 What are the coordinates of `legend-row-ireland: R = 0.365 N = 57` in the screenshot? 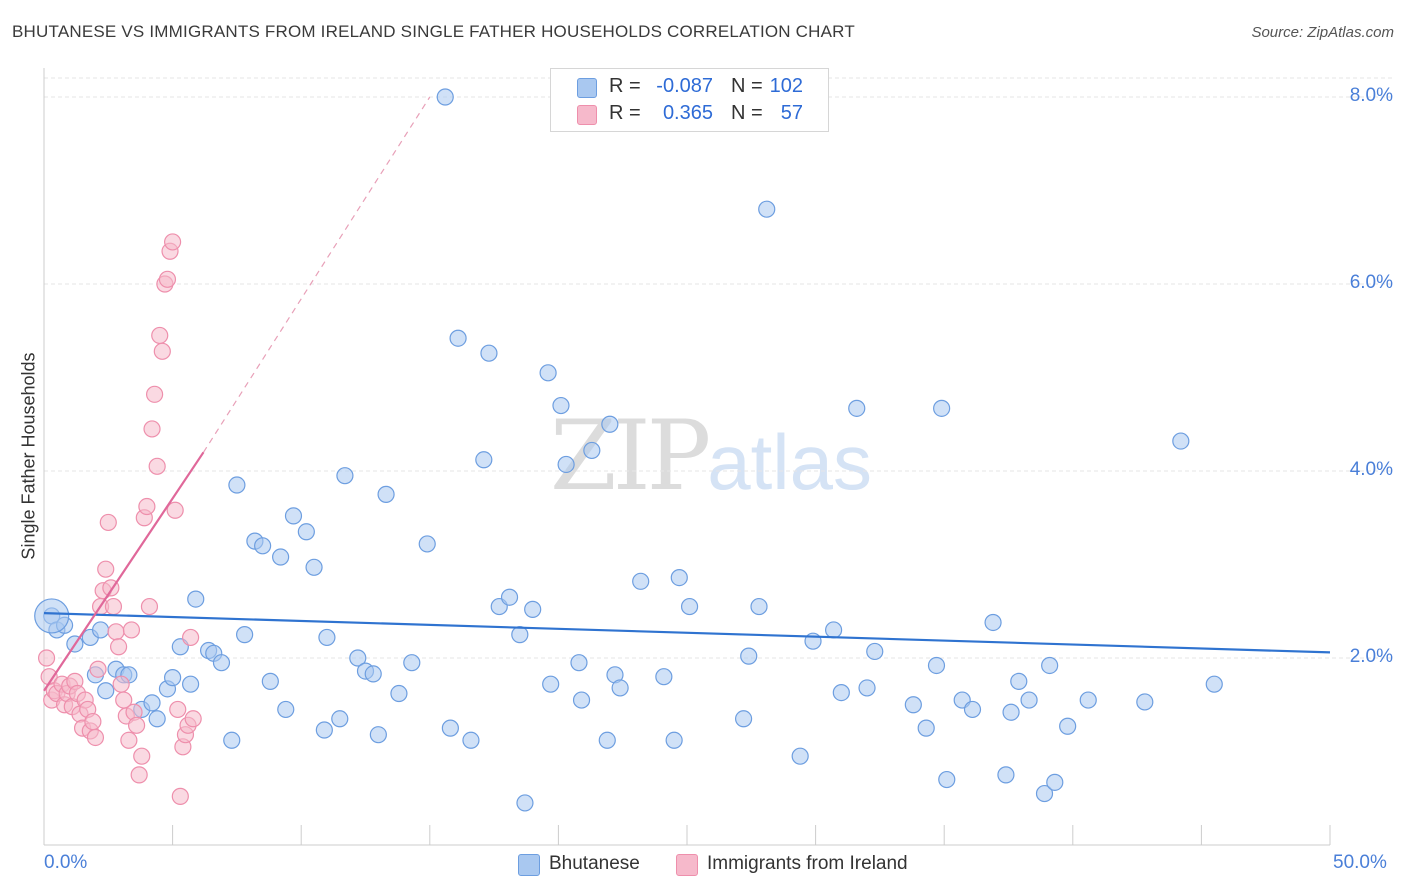 It's located at (689, 114).